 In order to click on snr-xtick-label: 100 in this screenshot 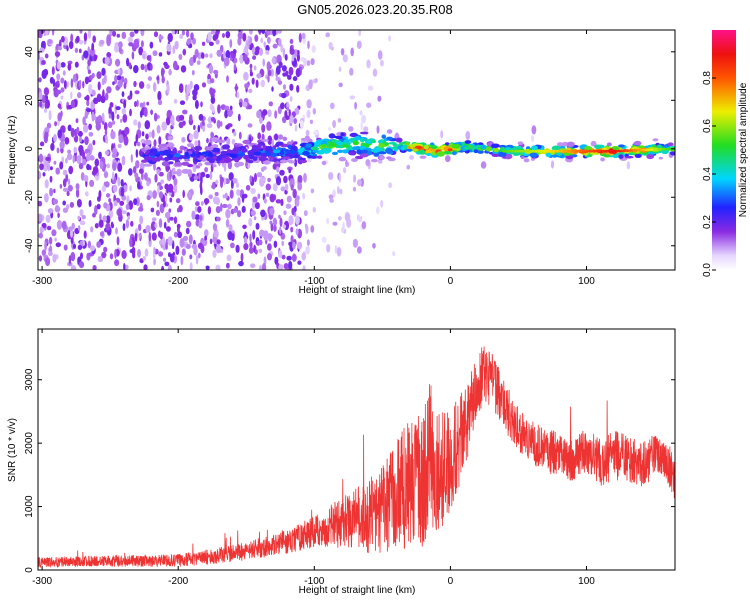, I will do `click(586, 581)`.